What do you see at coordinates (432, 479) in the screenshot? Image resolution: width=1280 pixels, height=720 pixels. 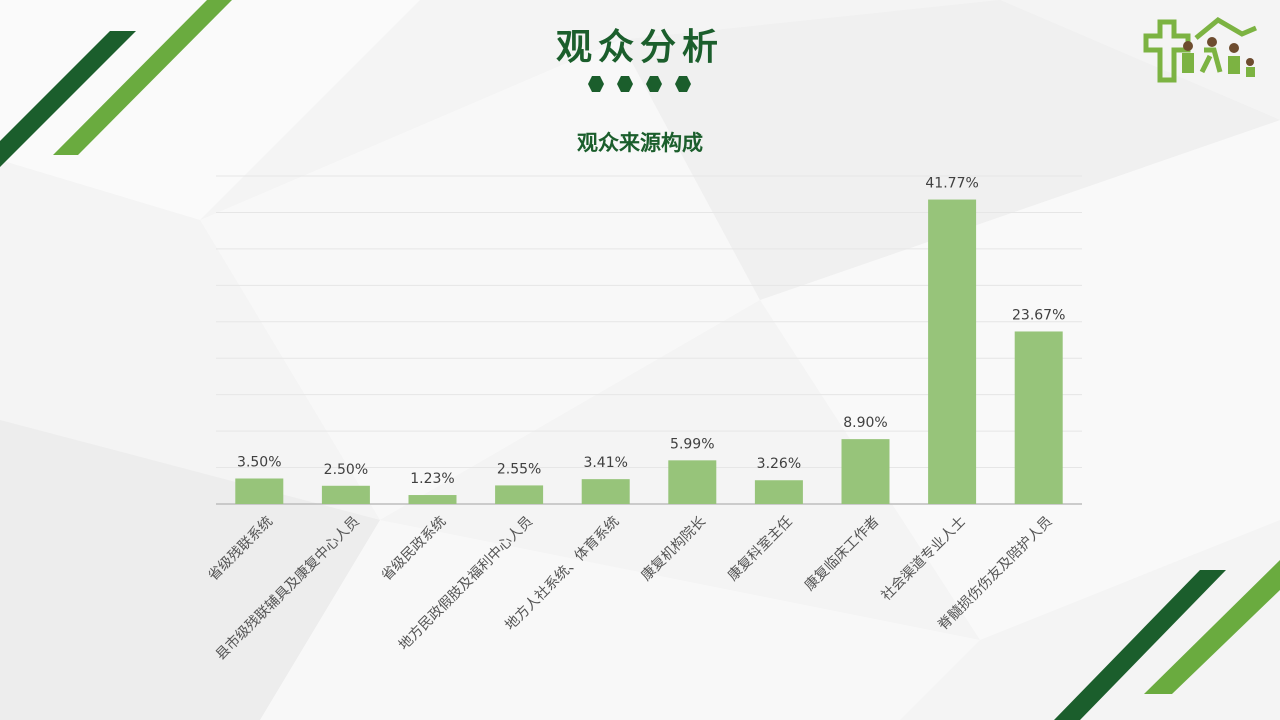 I see `data-label-2: 1.23%` at bounding box center [432, 479].